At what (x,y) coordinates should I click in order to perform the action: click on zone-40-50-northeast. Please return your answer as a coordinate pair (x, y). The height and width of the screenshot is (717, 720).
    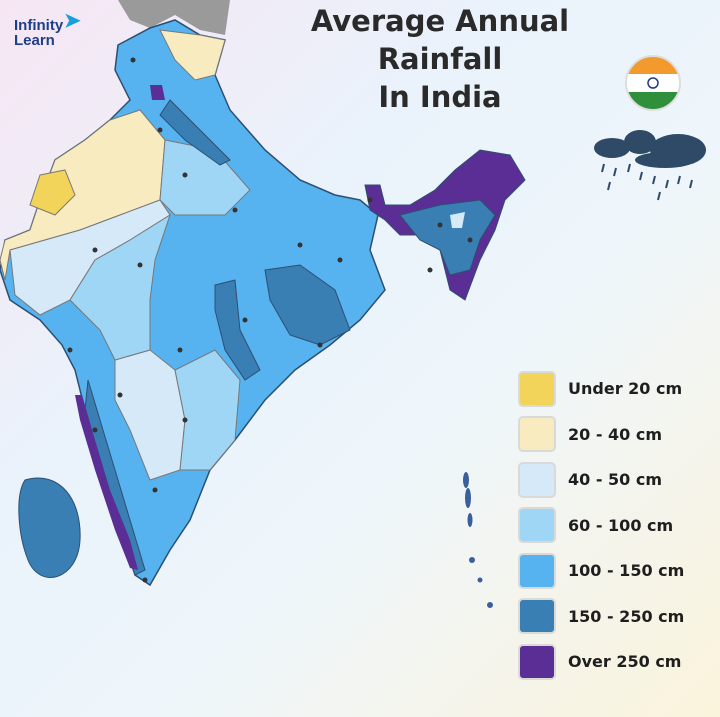
    Looking at the image, I should click on (457, 220).